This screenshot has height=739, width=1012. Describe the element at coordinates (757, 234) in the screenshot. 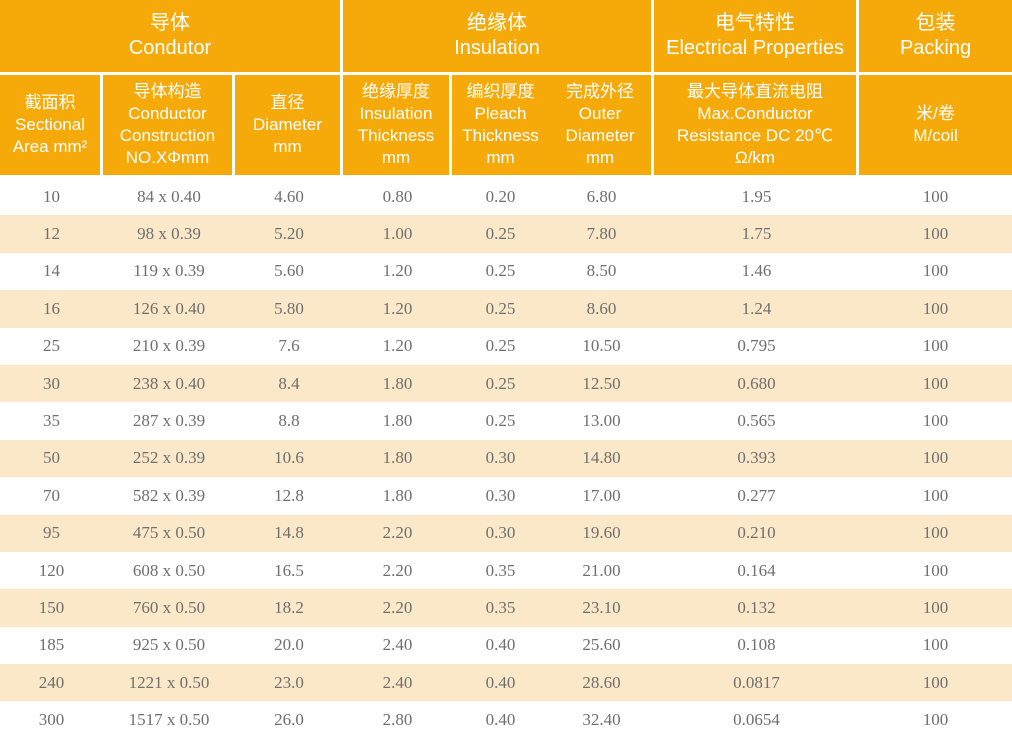

I see `cell-max-conductor-resistance: 1.75` at that location.